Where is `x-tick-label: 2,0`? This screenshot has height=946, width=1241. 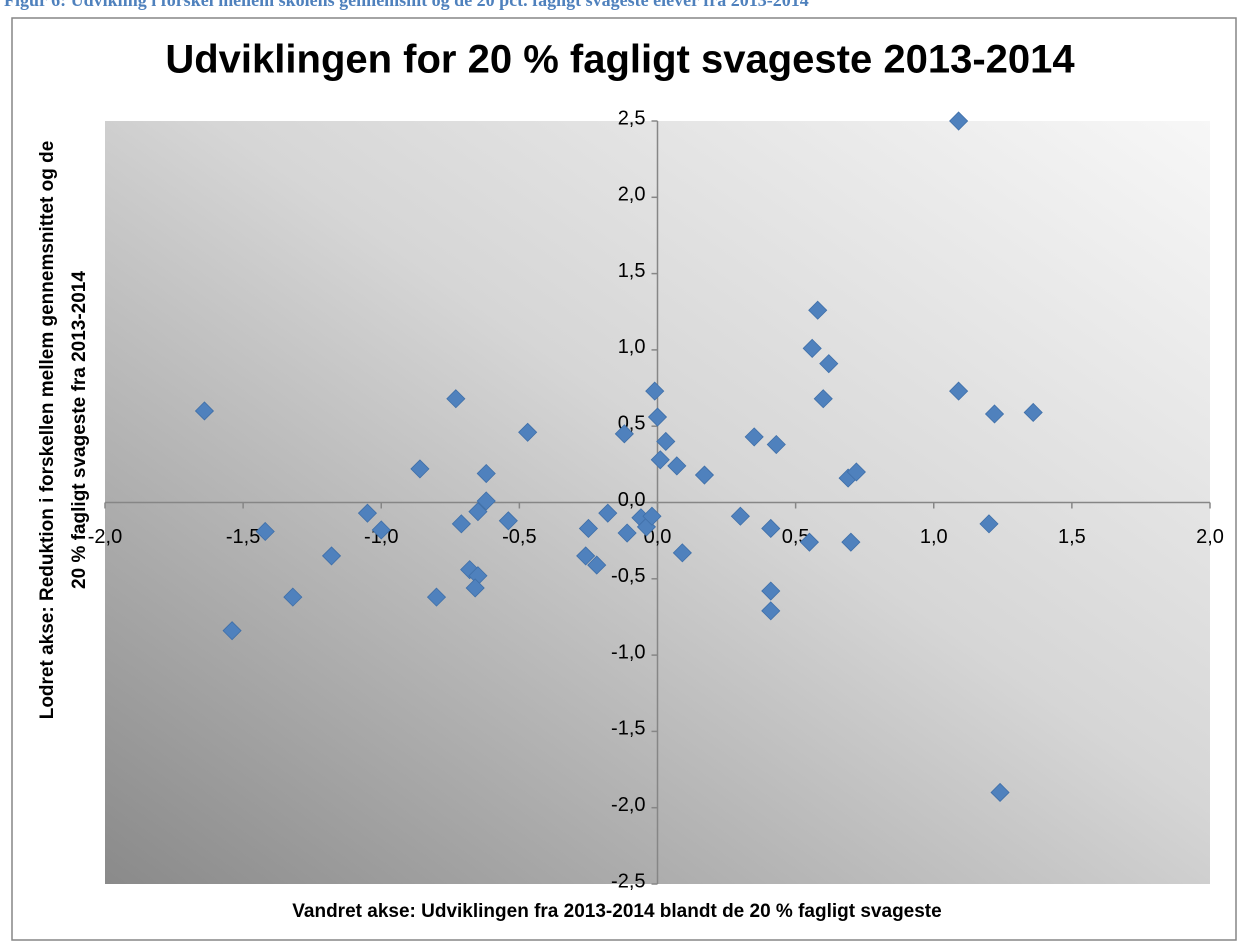 x-tick-label: 2,0 is located at coordinates (1210, 537).